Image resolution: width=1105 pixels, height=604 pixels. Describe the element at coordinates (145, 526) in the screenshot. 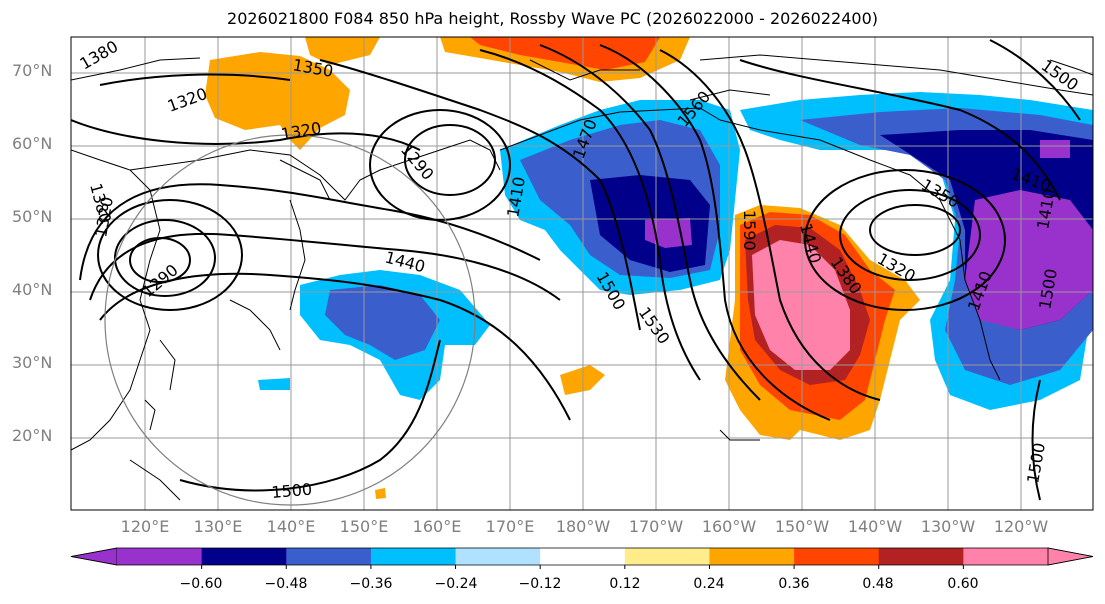

I see `lon-label: 120°E` at that location.